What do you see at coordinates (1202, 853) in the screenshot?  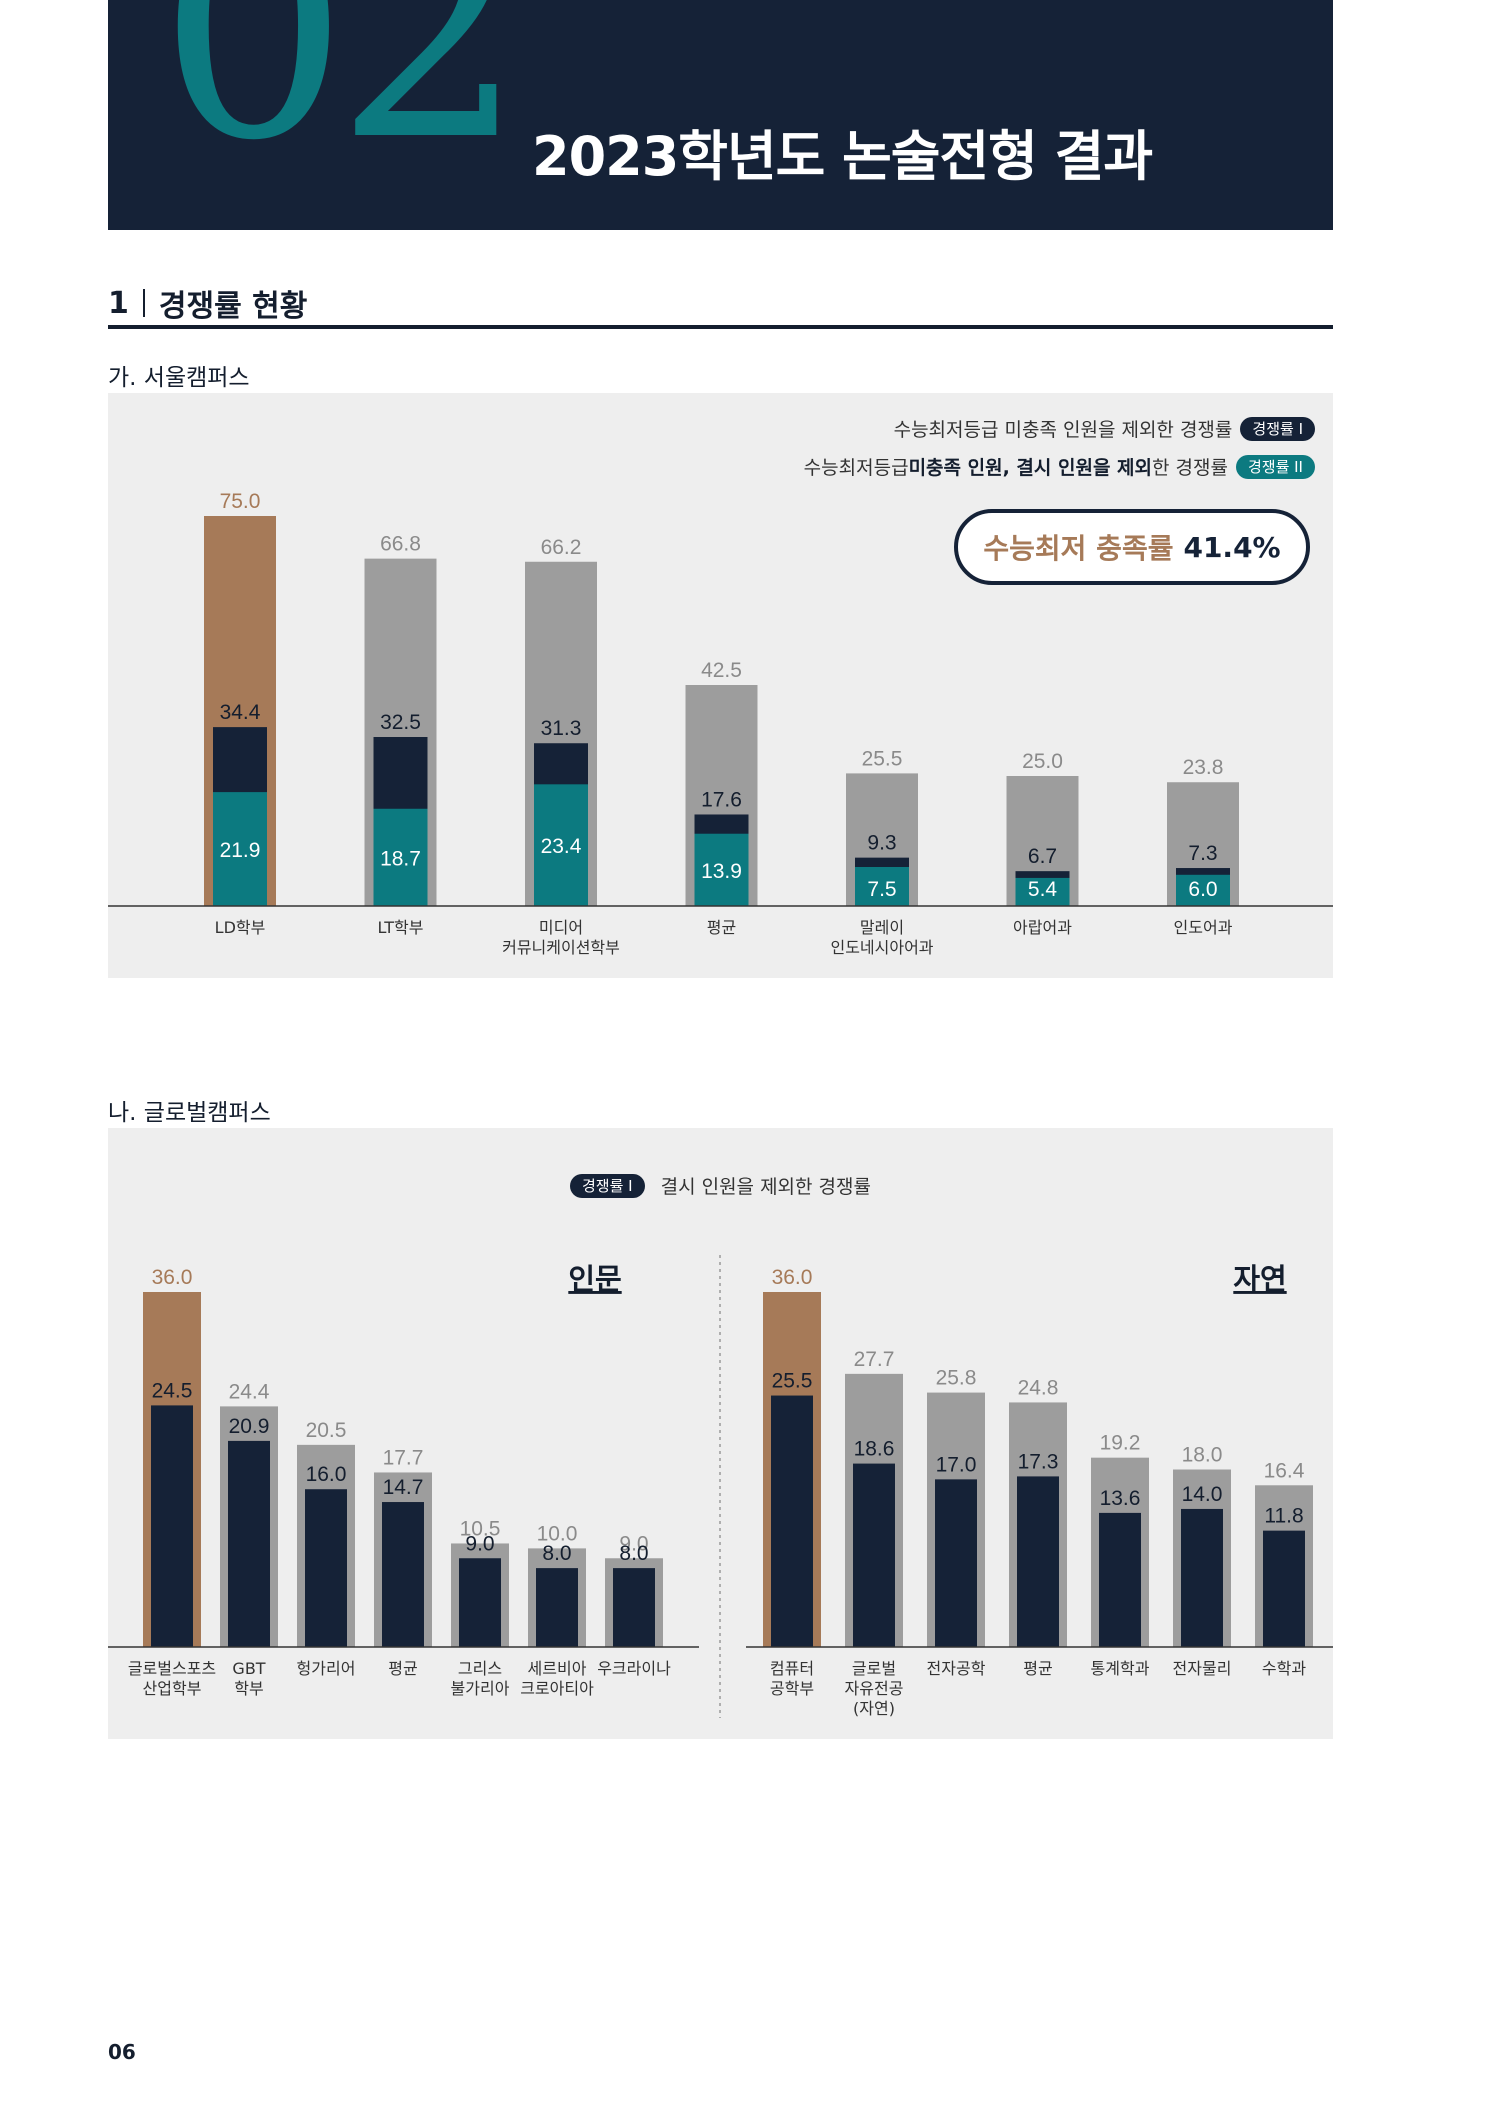 I see `rate1-value-label: 7.3` at bounding box center [1202, 853].